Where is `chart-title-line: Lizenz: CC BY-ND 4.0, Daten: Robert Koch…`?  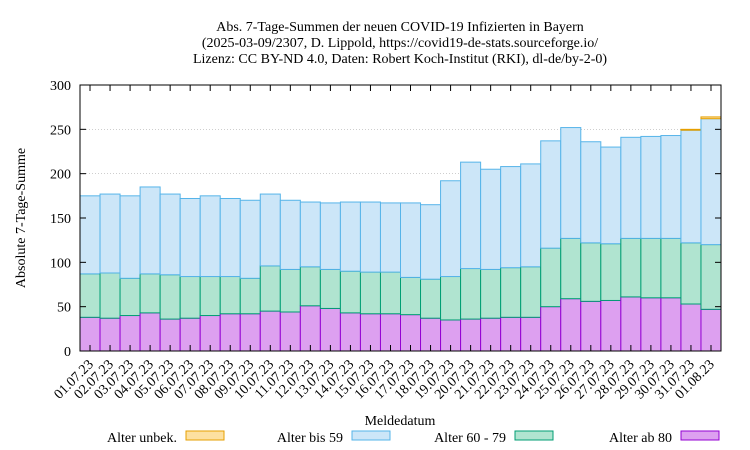 chart-title-line: Lizenz: CC BY-ND 4.0, Daten: Robert Koch… is located at coordinates (400, 59).